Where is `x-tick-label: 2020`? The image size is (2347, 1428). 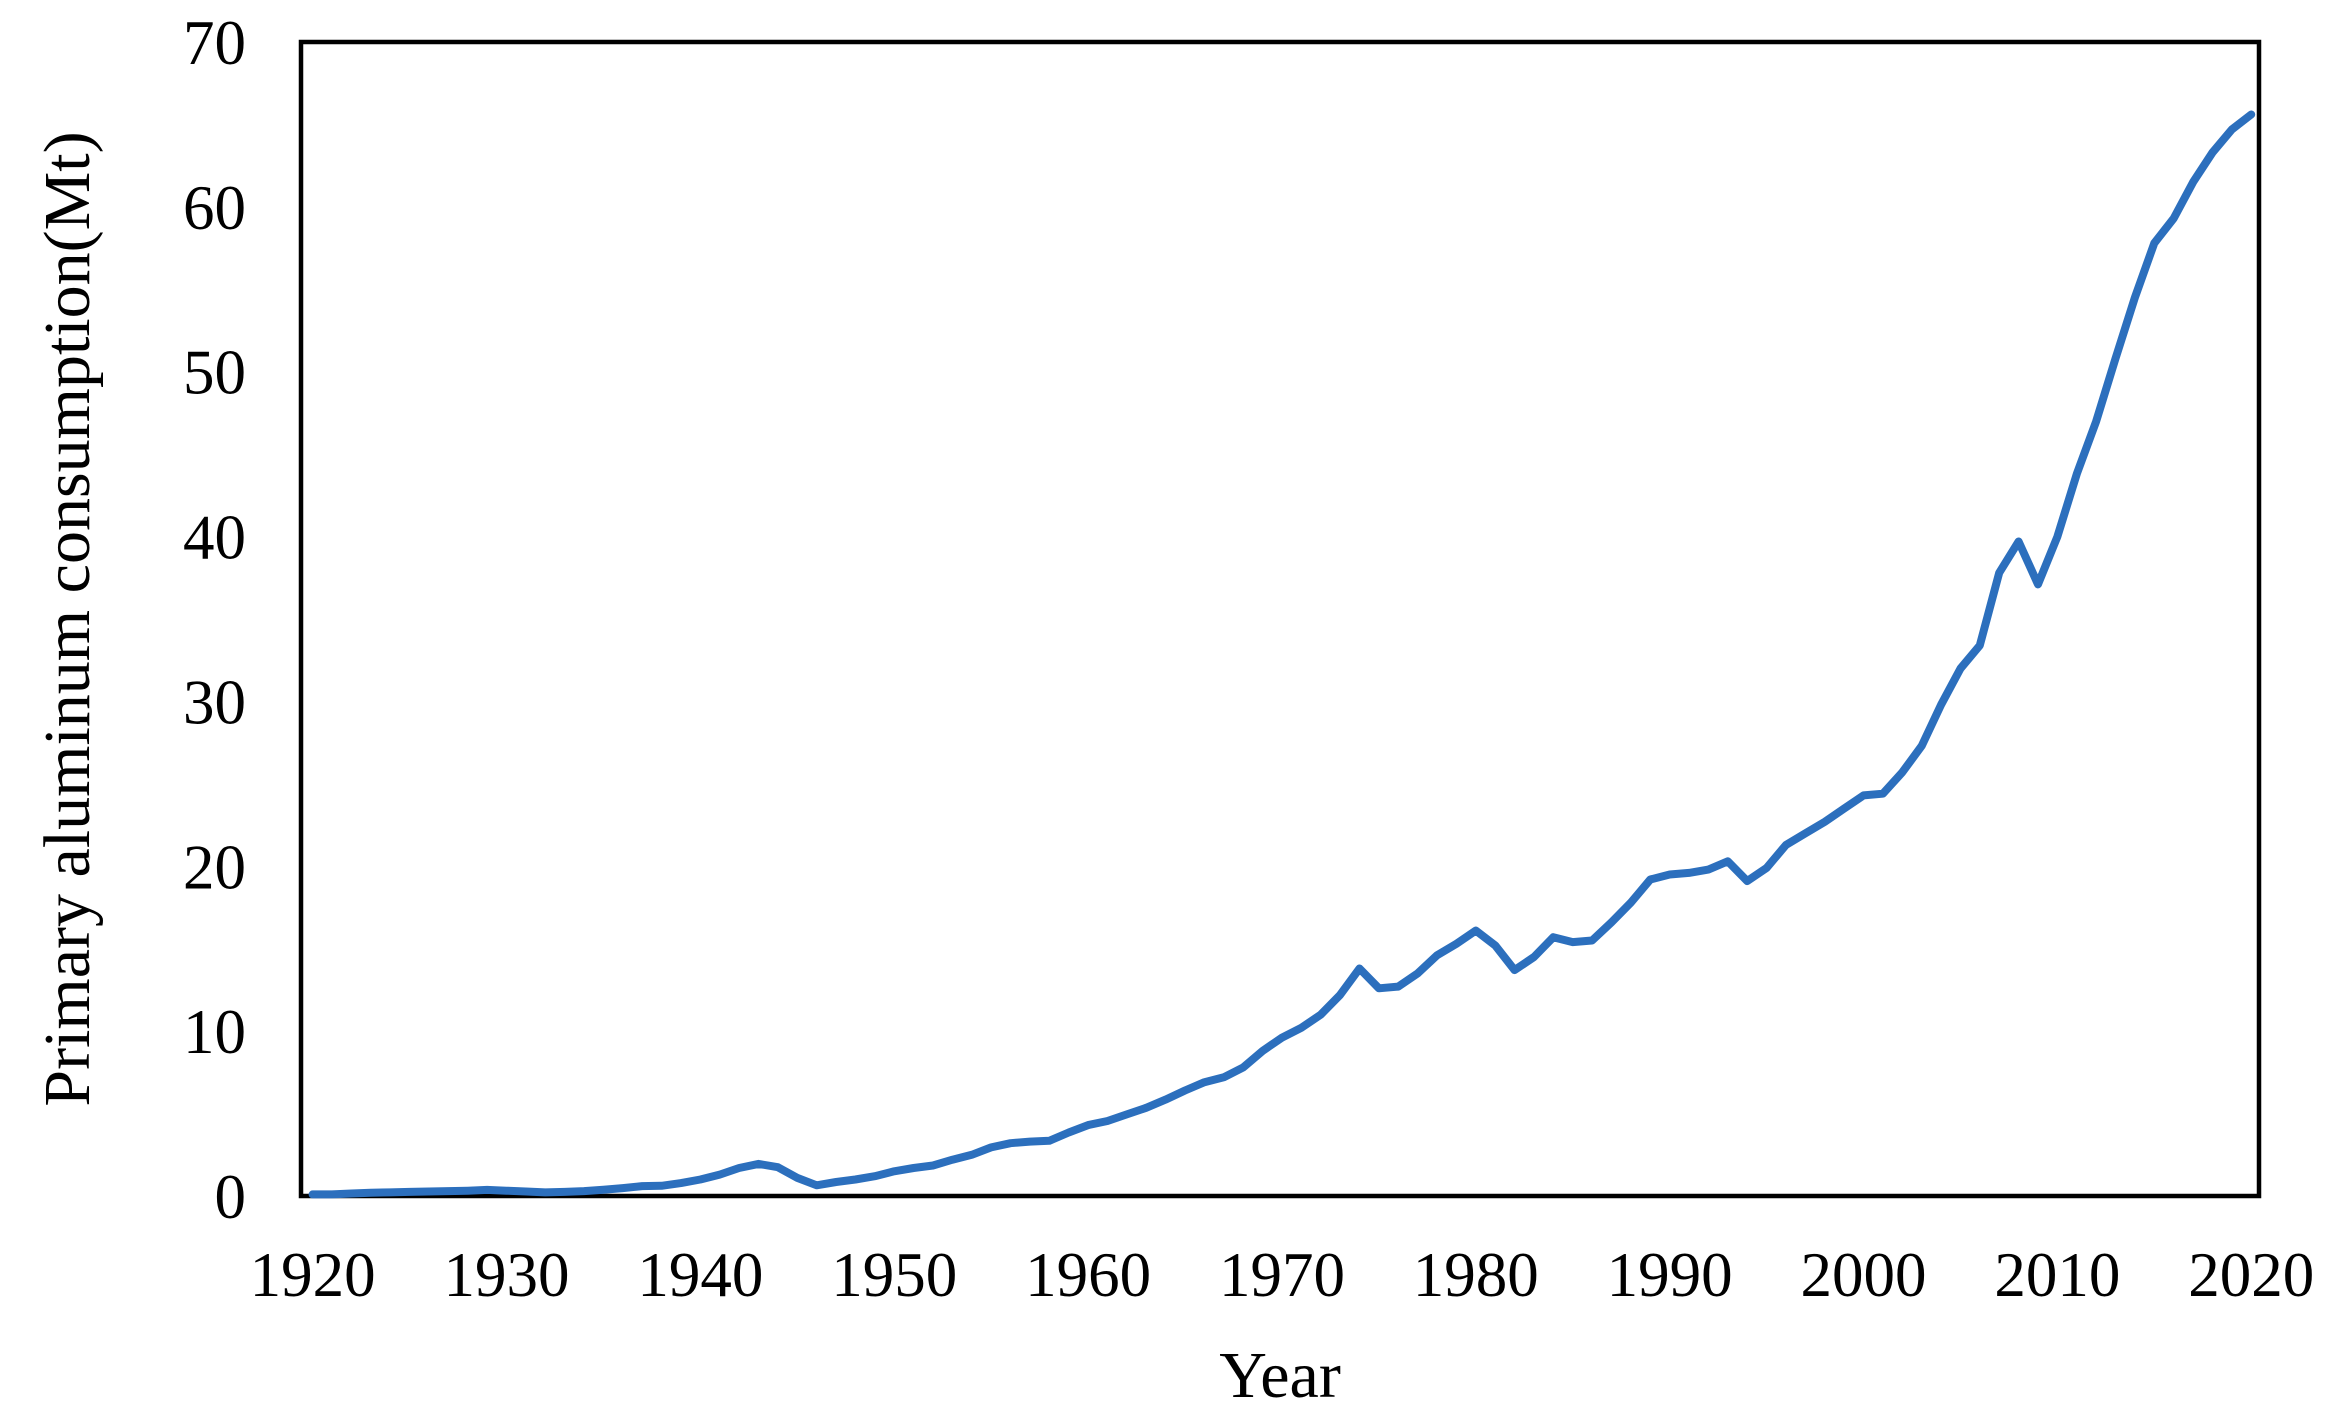
x-tick-label: 2020 is located at coordinates (2251, 1275).